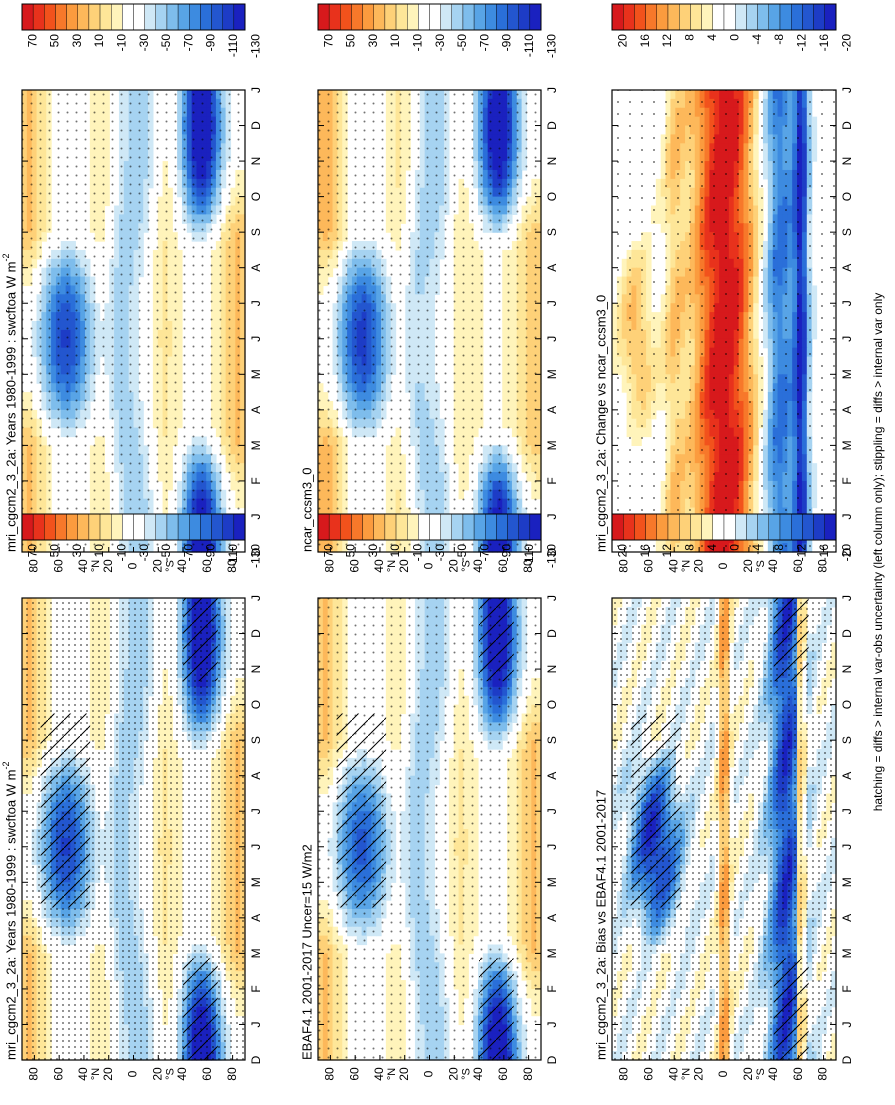 The width and height of the screenshot is (895, 1105). What do you see at coordinates (144, 43) in the screenshot?
I see `colorbar-tick-label: -30` at bounding box center [144, 43].